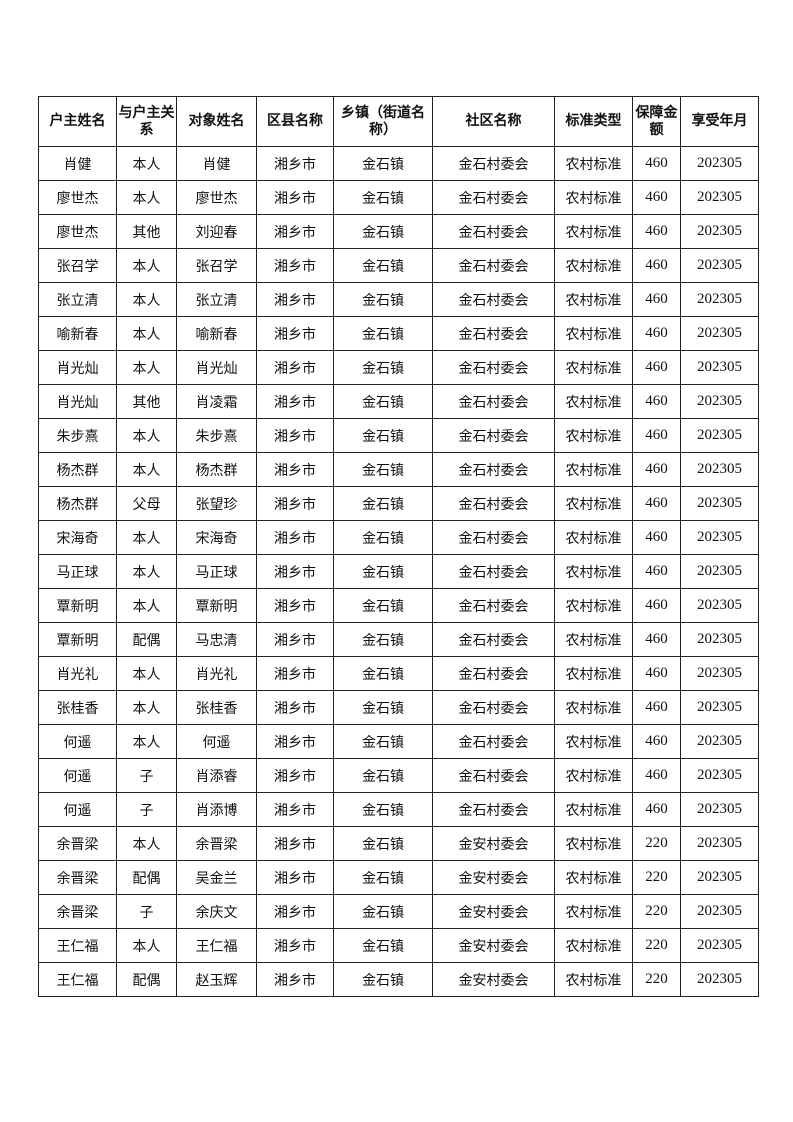 This screenshot has width=793, height=1122. Describe the element at coordinates (146, 503) in the screenshot. I see `cell-relation: 父母` at that location.